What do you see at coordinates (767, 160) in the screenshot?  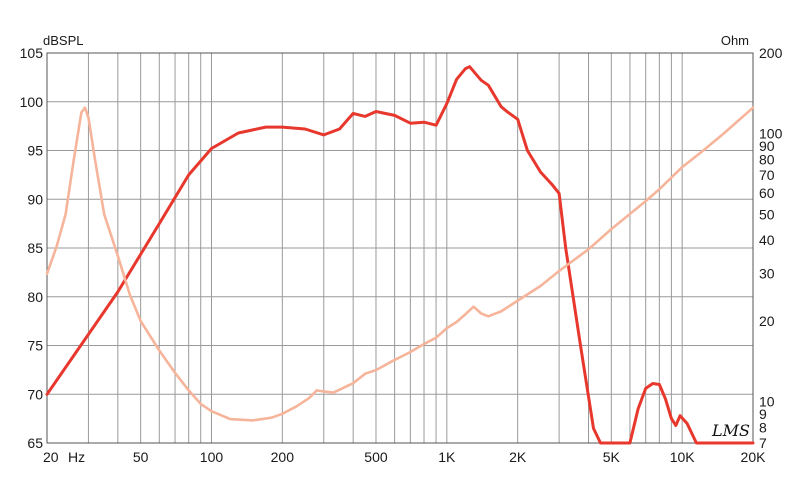 I see `y-right-tick-label: 80` at bounding box center [767, 160].